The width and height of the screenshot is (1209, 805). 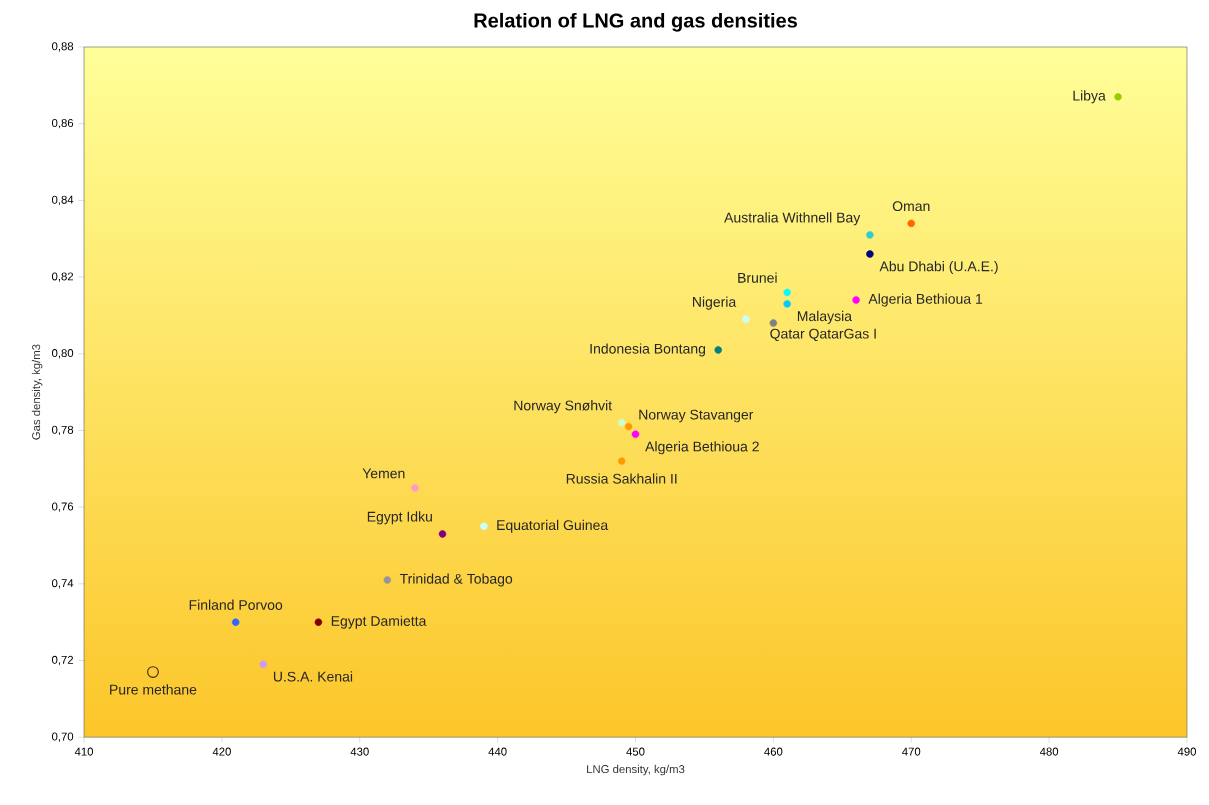 What do you see at coordinates (399, 518) in the screenshot?
I see `series-label: Egypt Idku` at bounding box center [399, 518].